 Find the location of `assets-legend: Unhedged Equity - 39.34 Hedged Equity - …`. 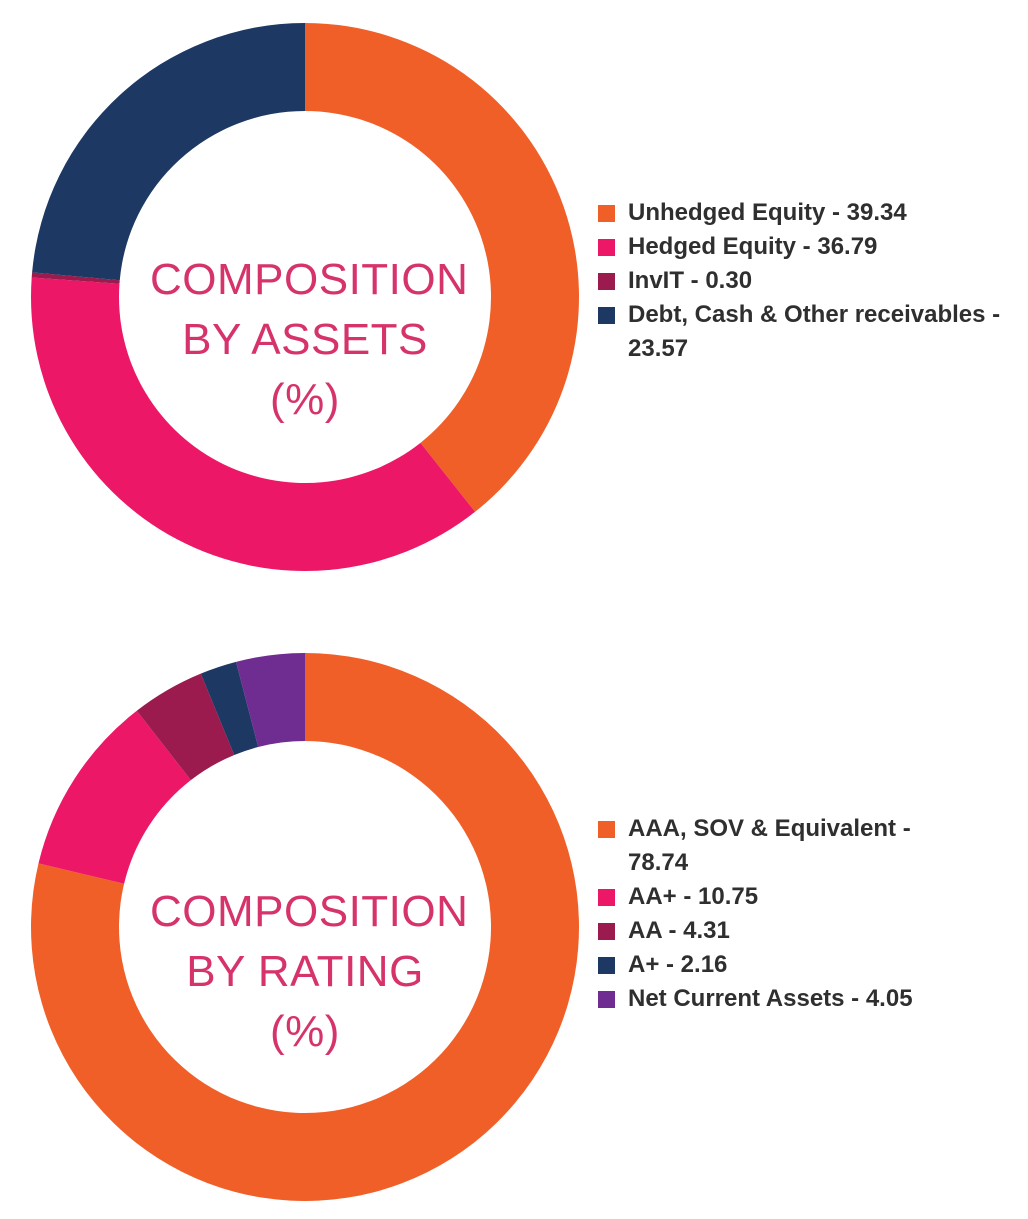

assets-legend: Unhedged Equity - 39.34 Hedged Equity - … is located at coordinates (808, 281).